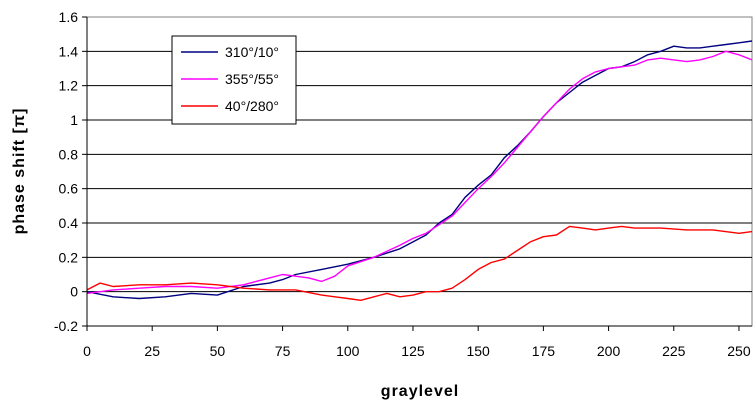 The height and width of the screenshot is (410, 756). What do you see at coordinates (69, 189) in the screenshot?
I see `y-tick-label: 0.6` at bounding box center [69, 189].